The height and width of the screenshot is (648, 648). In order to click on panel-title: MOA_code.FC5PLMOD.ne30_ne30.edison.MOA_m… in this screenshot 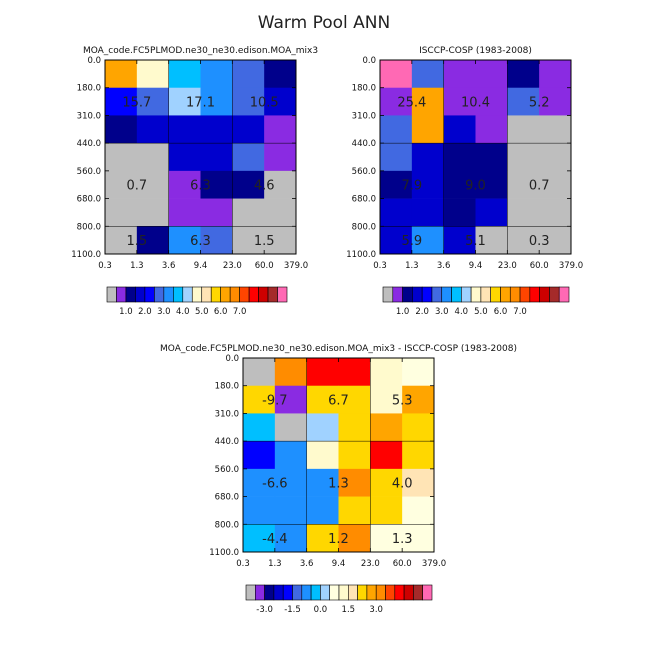, I will do `click(200, 51)`.